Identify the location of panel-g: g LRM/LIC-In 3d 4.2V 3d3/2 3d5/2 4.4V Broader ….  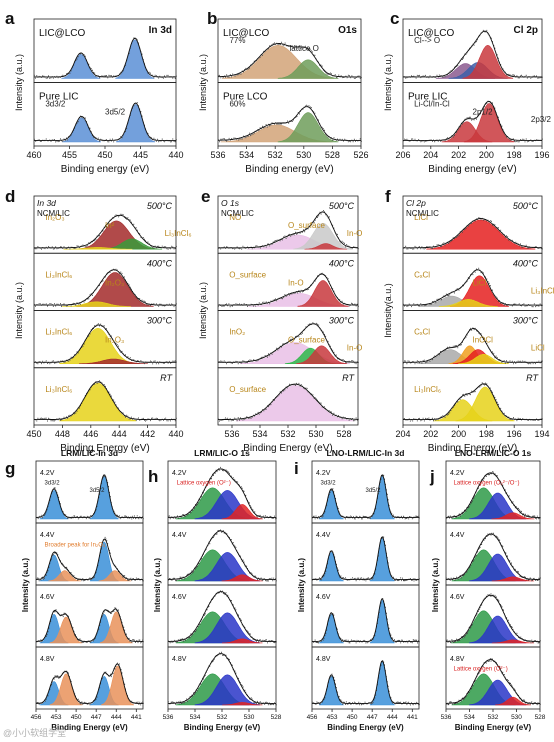
(74, 590).